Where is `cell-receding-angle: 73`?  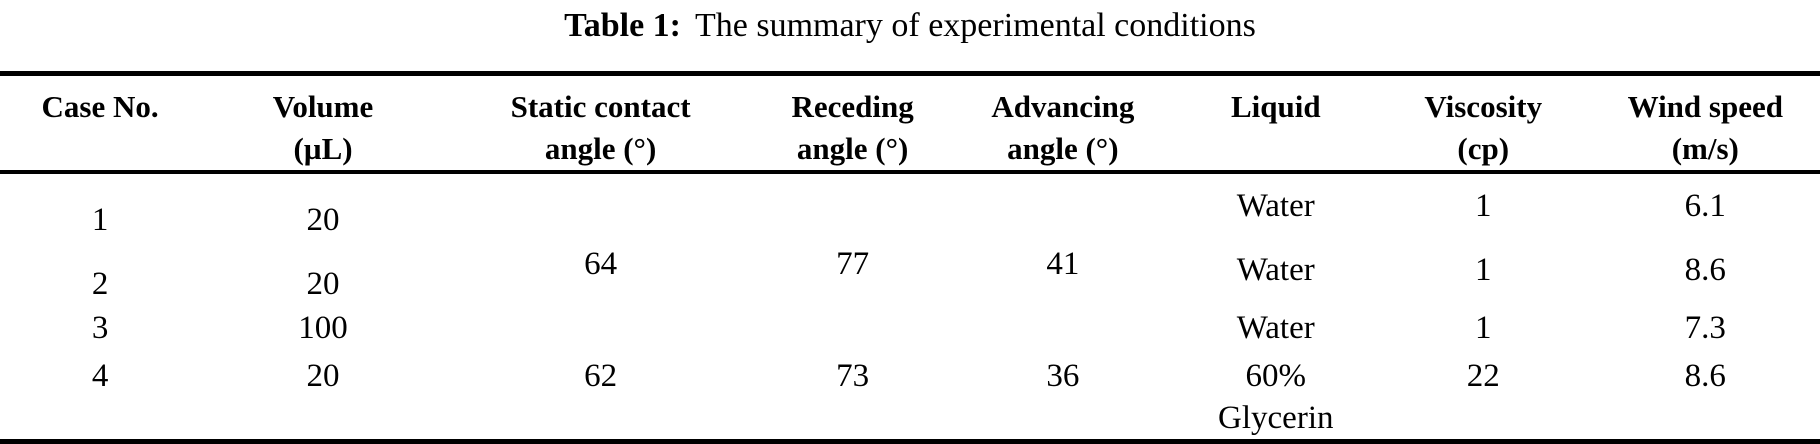 cell-receding-angle: 73 is located at coordinates (853, 376).